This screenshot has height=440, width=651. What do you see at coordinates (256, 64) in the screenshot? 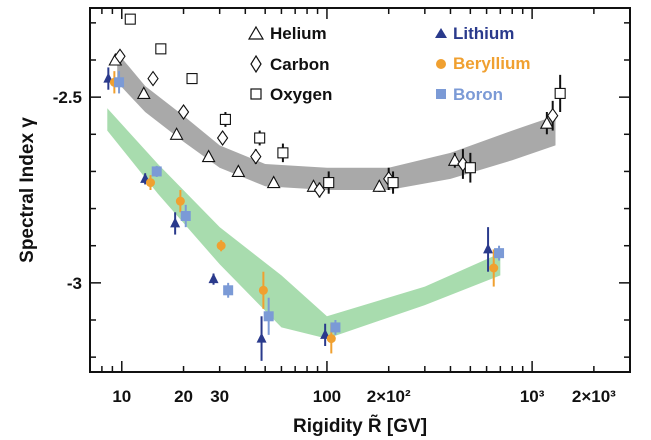
I see `legend-carbon-marker` at bounding box center [256, 64].